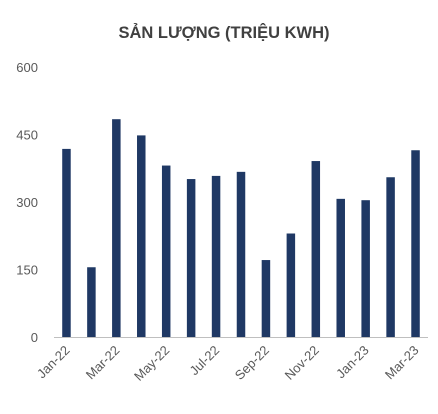  I want to click on y-axis-ticks: 0 150 300 450 600, so click(27, 202).